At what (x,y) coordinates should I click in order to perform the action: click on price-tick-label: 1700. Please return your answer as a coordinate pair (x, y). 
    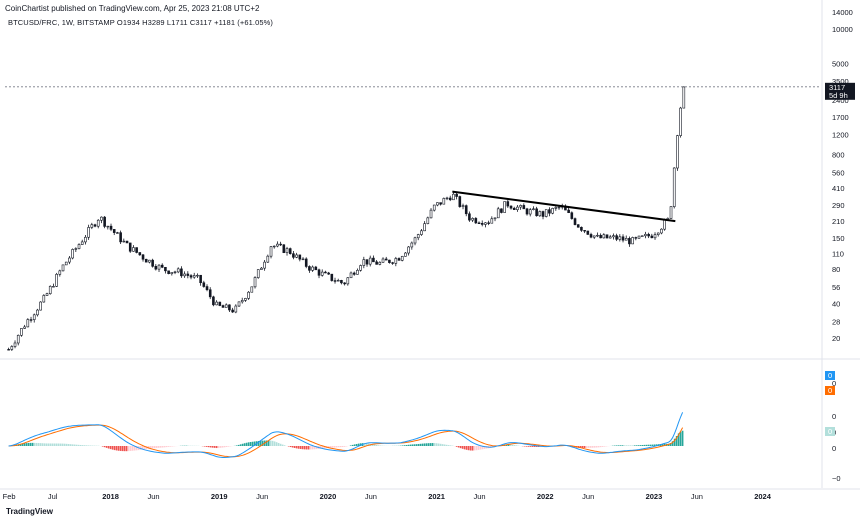
    Looking at the image, I should click on (840, 117).